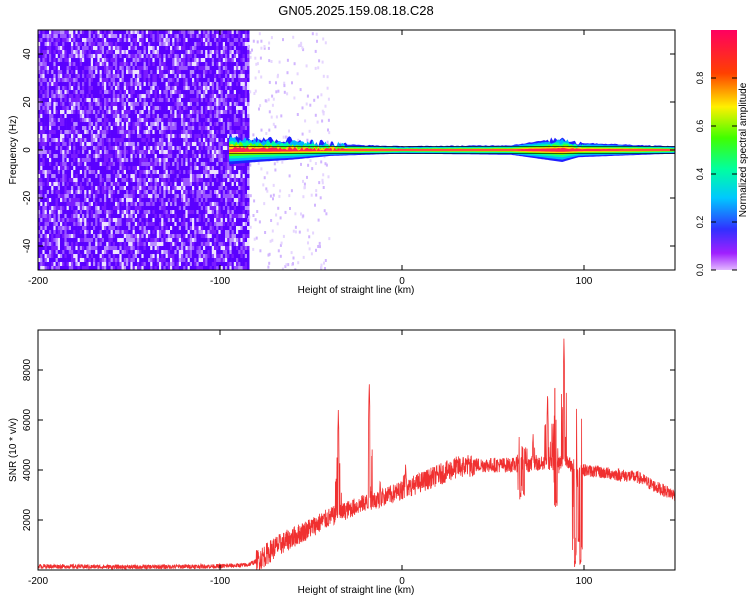 The width and height of the screenshot is (750, 605). What do you see at coordinates (700, 174) in the screenshot?
I see `colorbar-tick-label: 0.4` at bounding box center [700, 174].